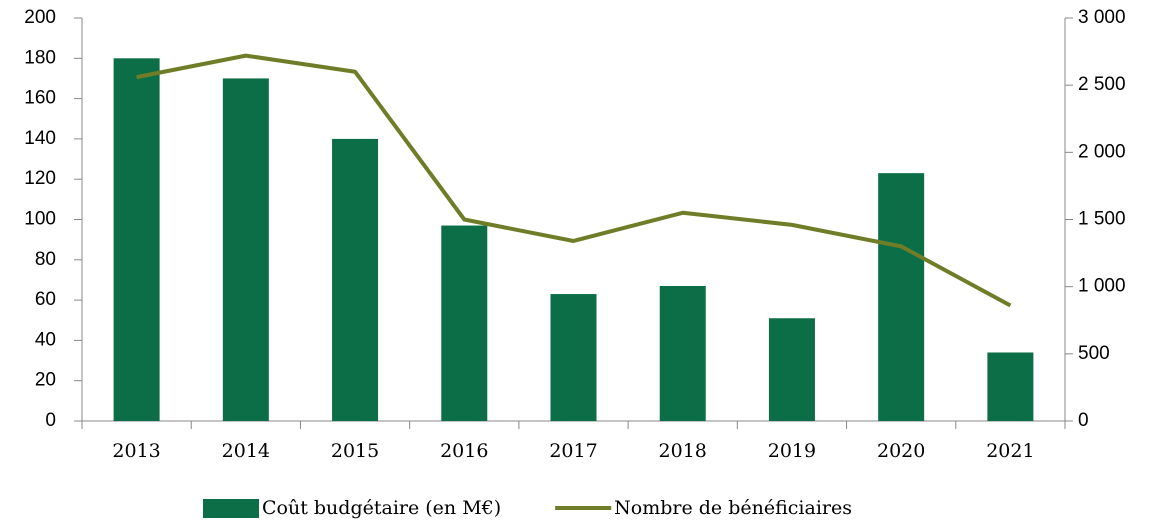 This screenshot has width=1163, height=527. Describe the element at coordinates (50, 420) in the screenshot. I see `y-tick-label: 0` at that location.